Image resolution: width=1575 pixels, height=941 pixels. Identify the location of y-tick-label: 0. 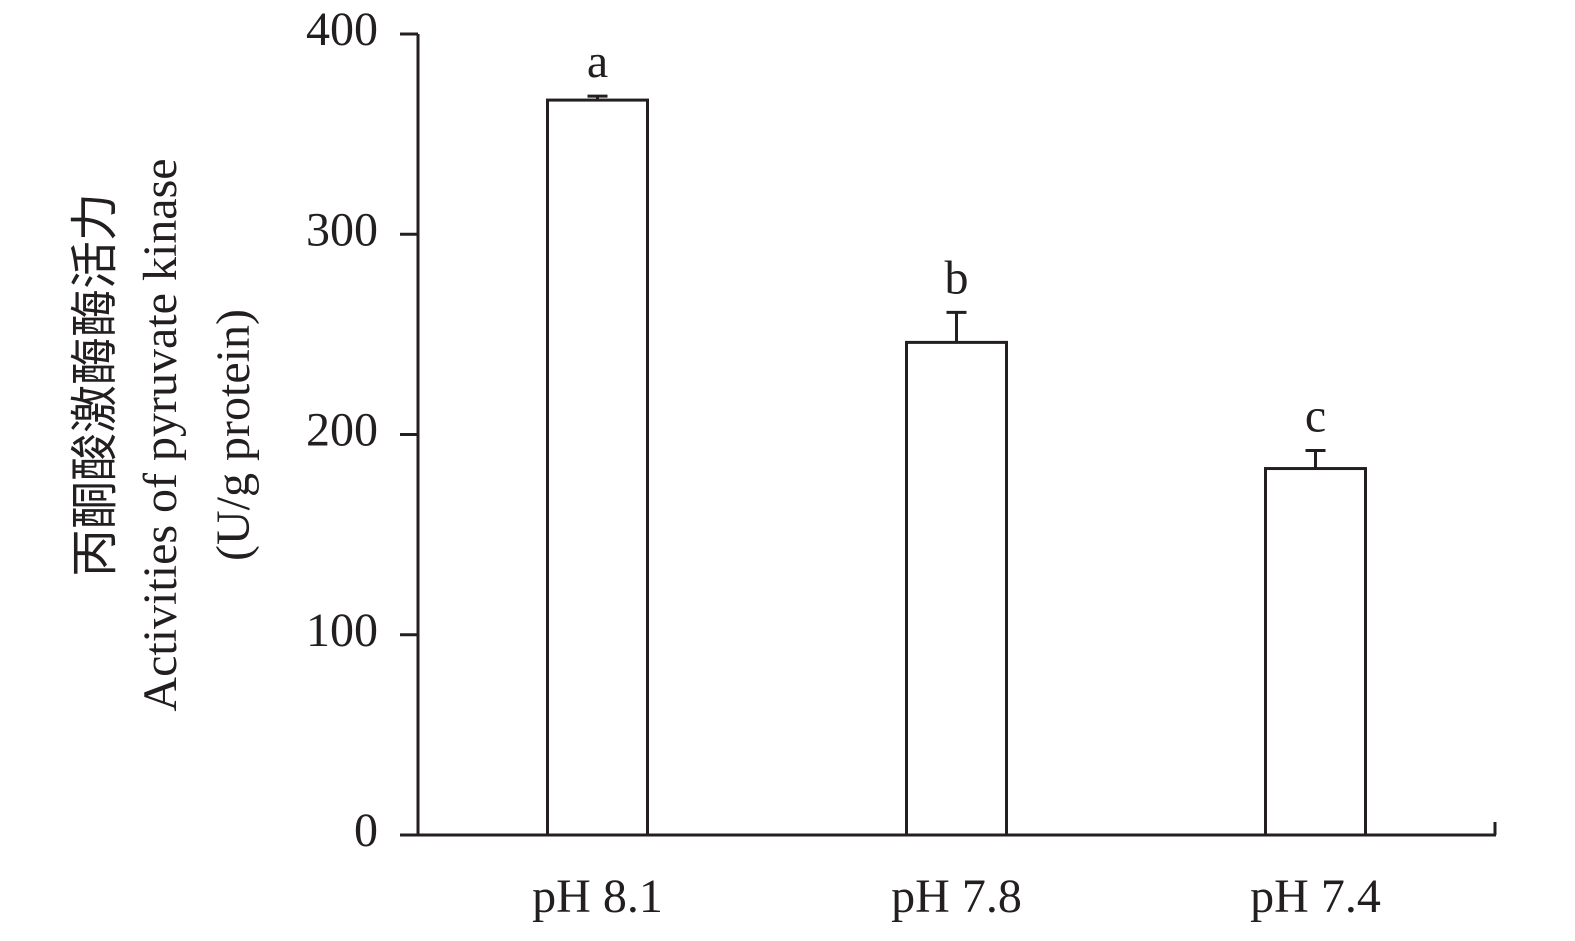
(366, 830).